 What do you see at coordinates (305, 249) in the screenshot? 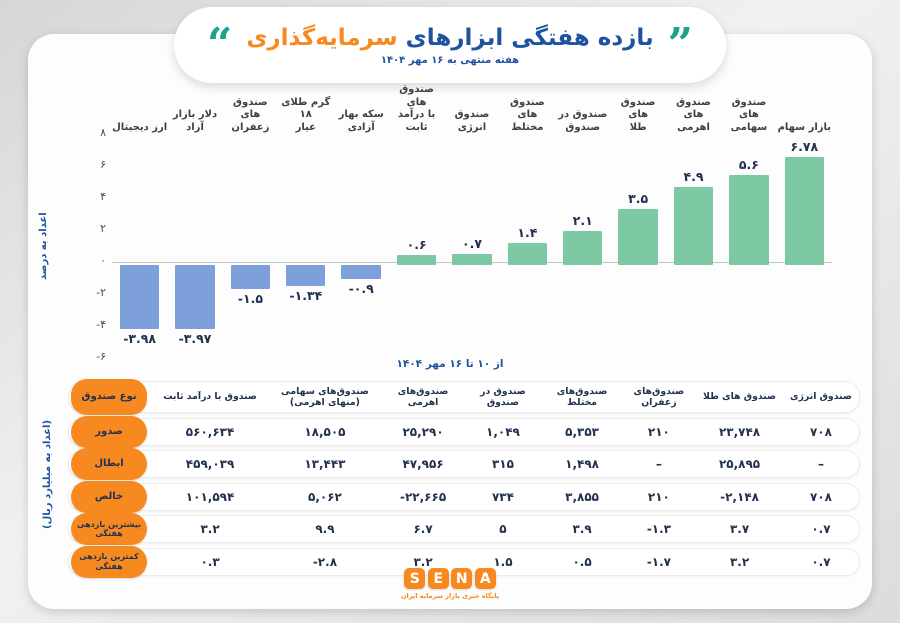
I see `bar-slot: -۱.۳۴` at bounding box center [305, 249].